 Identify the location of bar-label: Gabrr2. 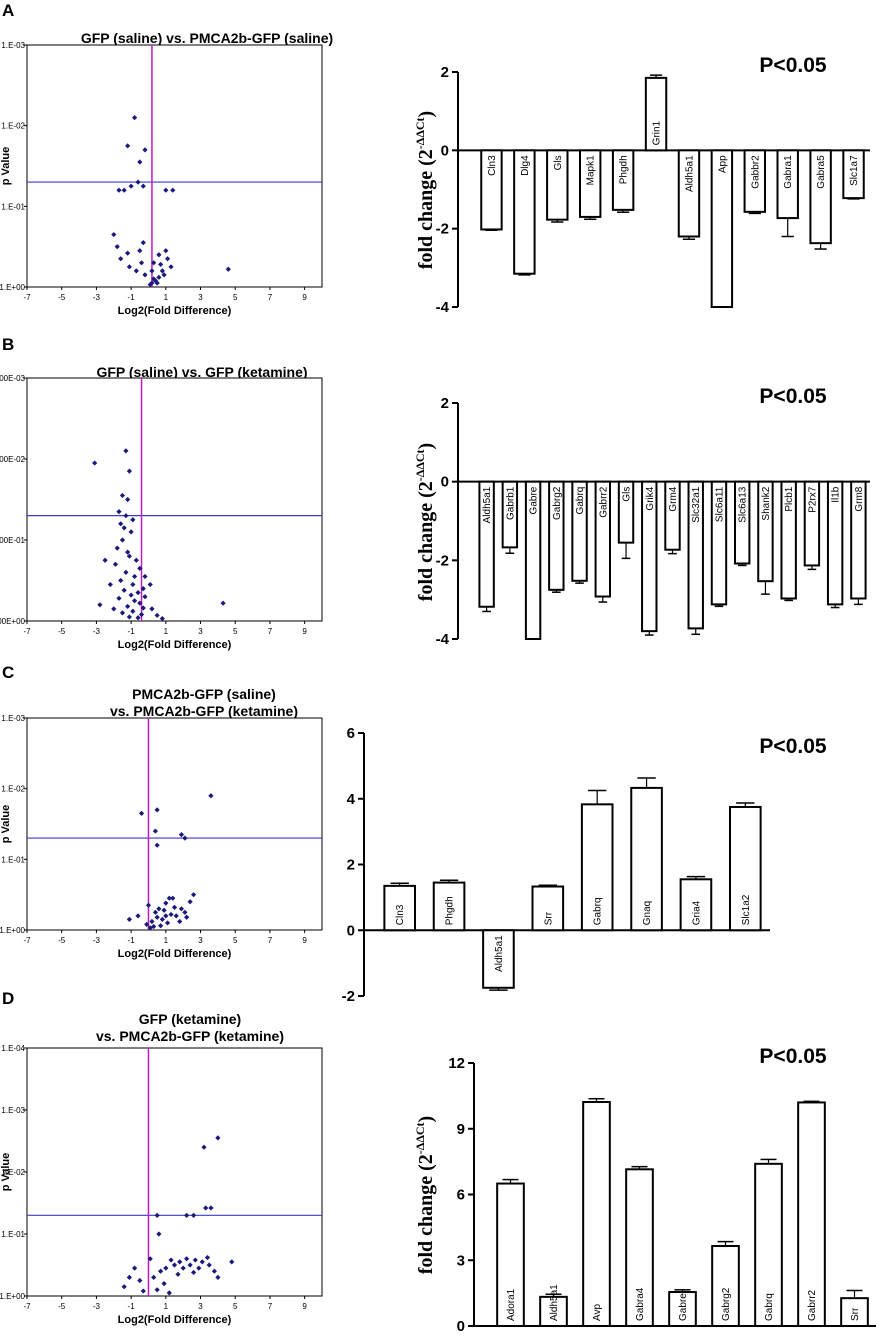
(603, 502).